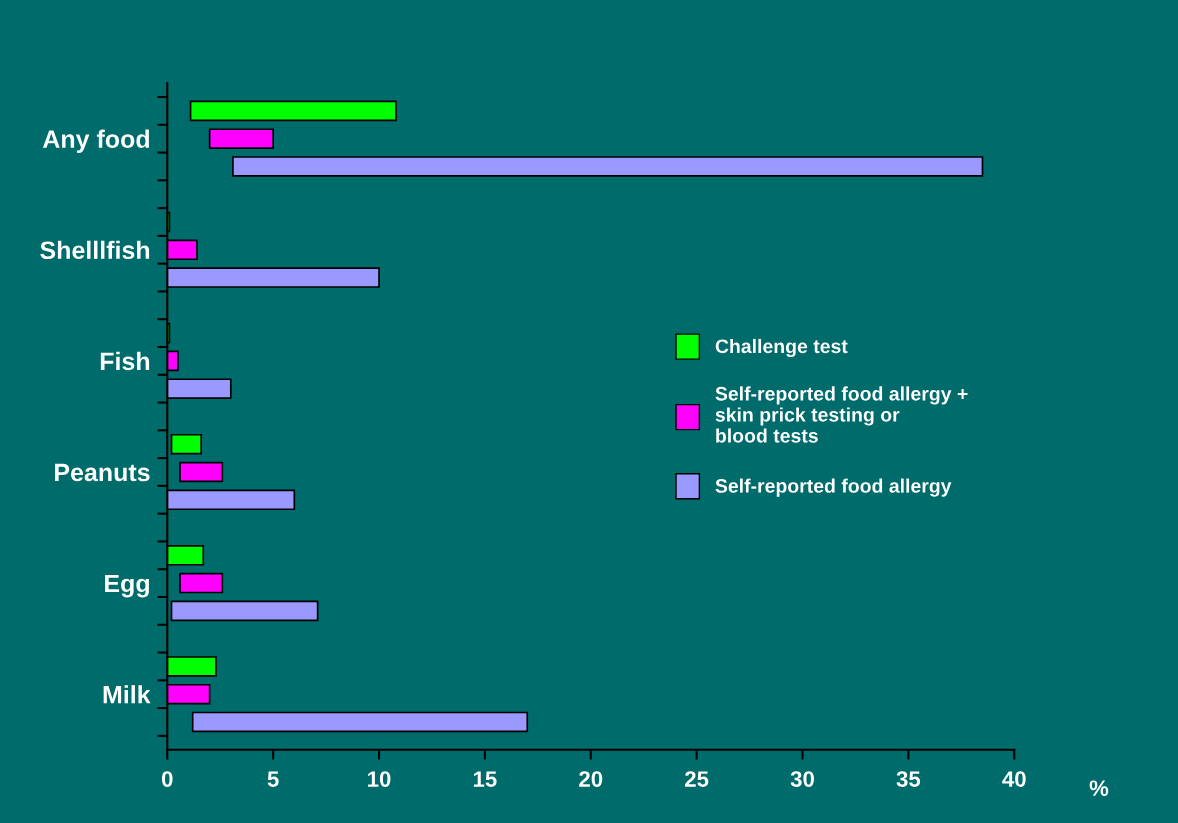 This screenshot has height=823, width=1178. I want to click on y-tick-label: Milk, so click(127, 694).